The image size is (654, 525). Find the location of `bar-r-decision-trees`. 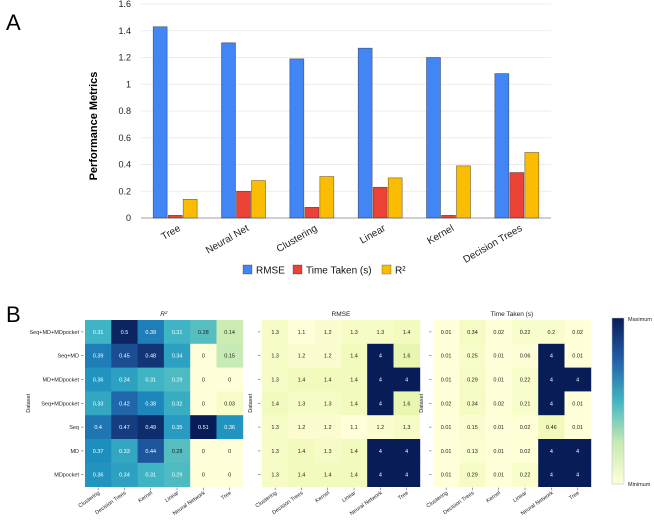

bar-r-decision-trees is located at coordinates (532, 185).